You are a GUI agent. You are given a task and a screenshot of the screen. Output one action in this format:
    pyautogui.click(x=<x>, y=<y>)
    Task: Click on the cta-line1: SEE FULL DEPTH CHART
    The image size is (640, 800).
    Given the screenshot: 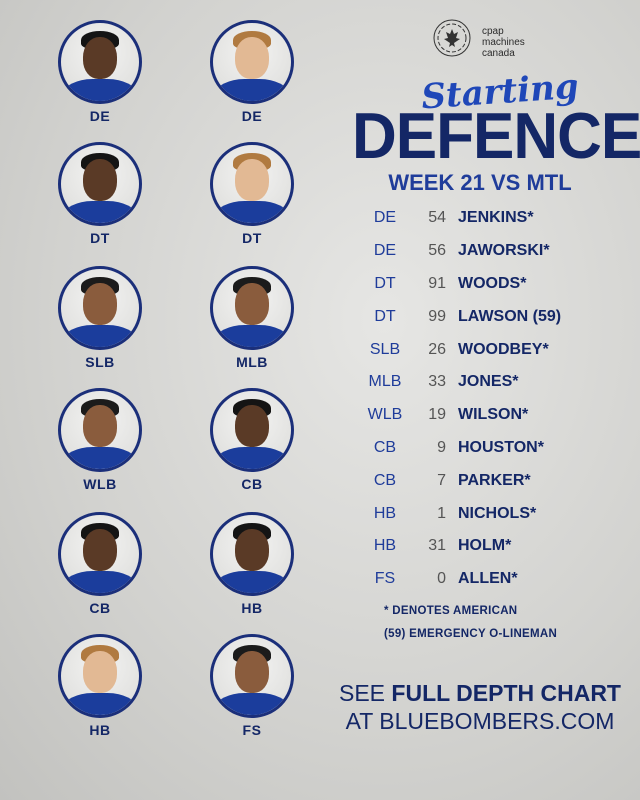 What is the action you would take?
    pyautogui.click(x=480, y=693)
    